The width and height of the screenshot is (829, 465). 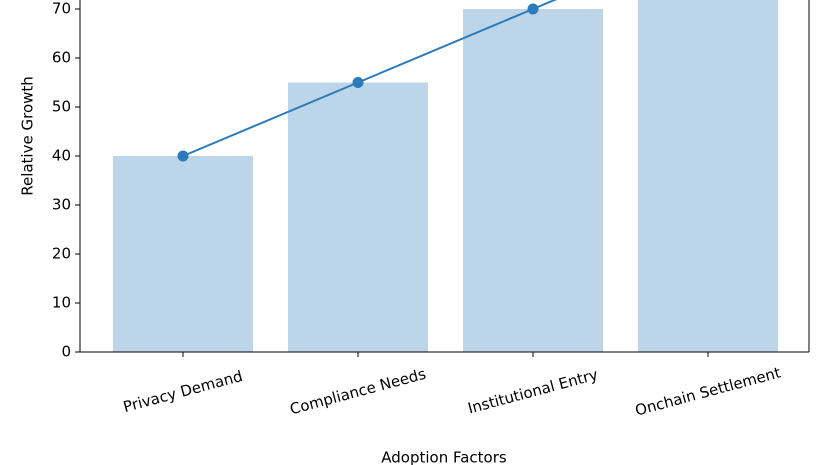 What do you see at coordinates (61, 9) in the screenshot?
I see `y-tick-label: 70` at bounding box center [61, 9].